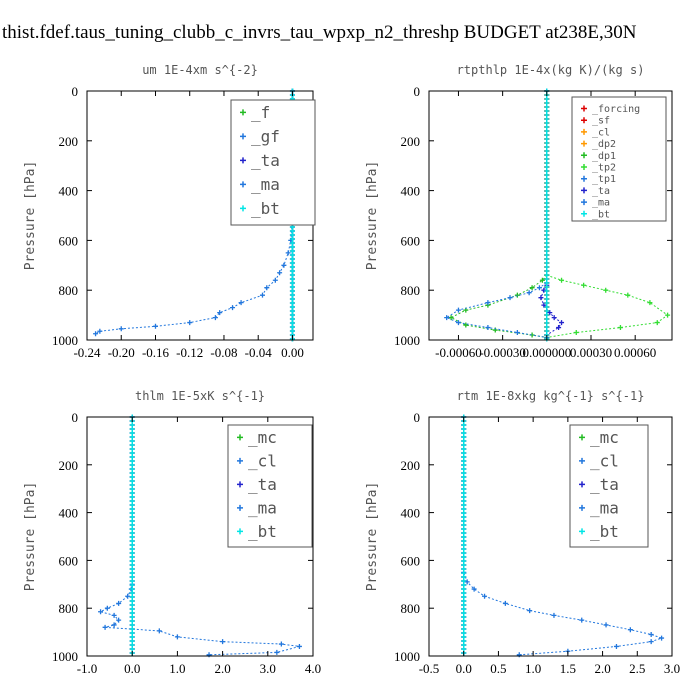 The width and height of the screenshot is (700, 700). What do you see at coordinates (551, 70) in the screenshot?
I see `panel-title: rtpthlp 1E-4x(kg K)/(kg s)` at bounding box center [551, 70].